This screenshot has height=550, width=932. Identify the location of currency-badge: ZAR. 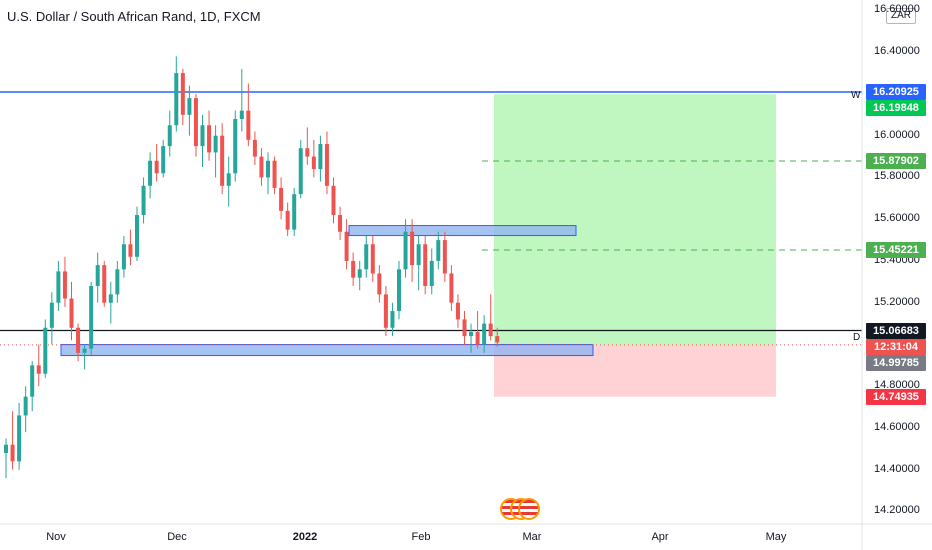
(901, 16).